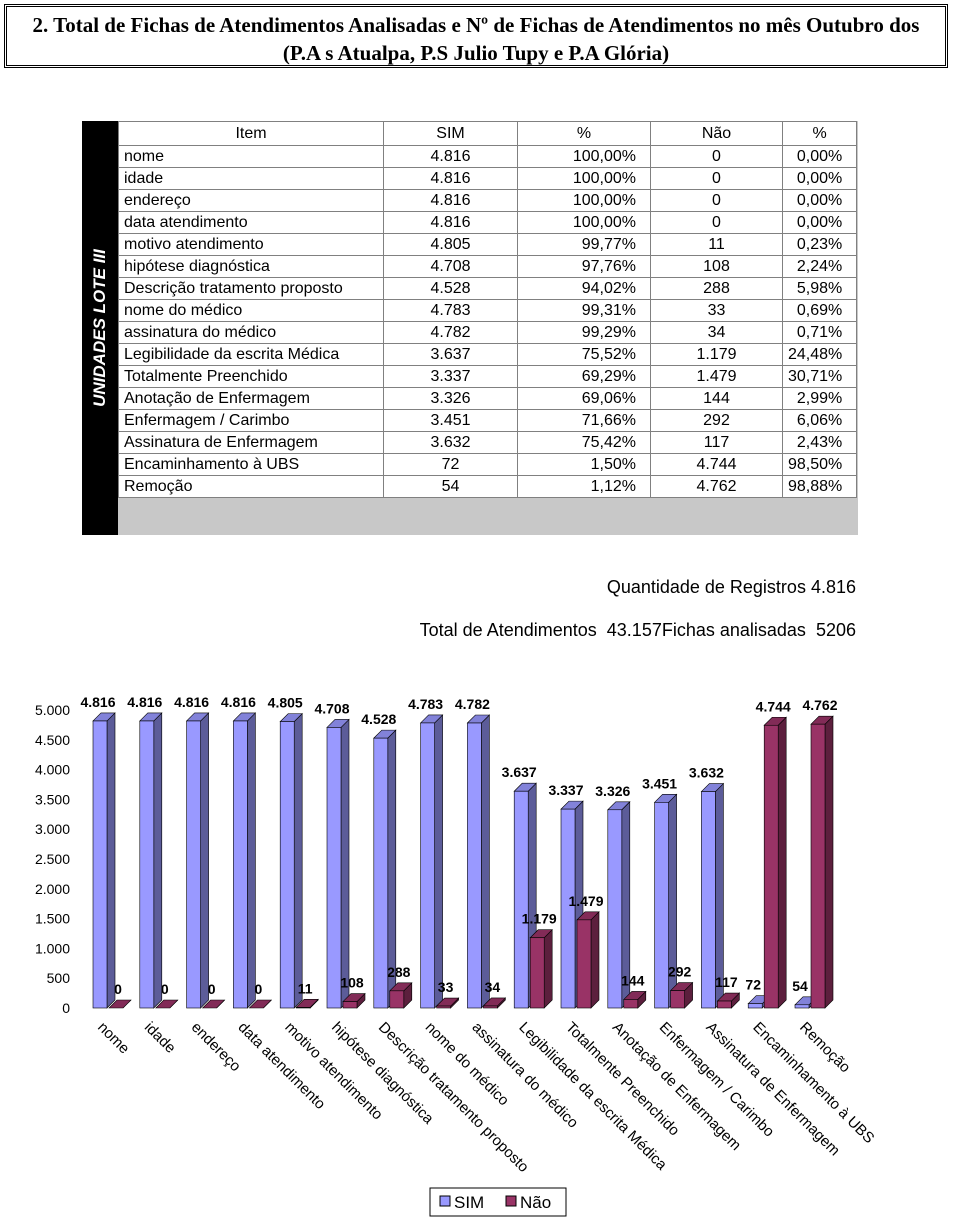 This screenshot has height=1220, width=960. I want to click on header-cell: Item, so click(251, 133).